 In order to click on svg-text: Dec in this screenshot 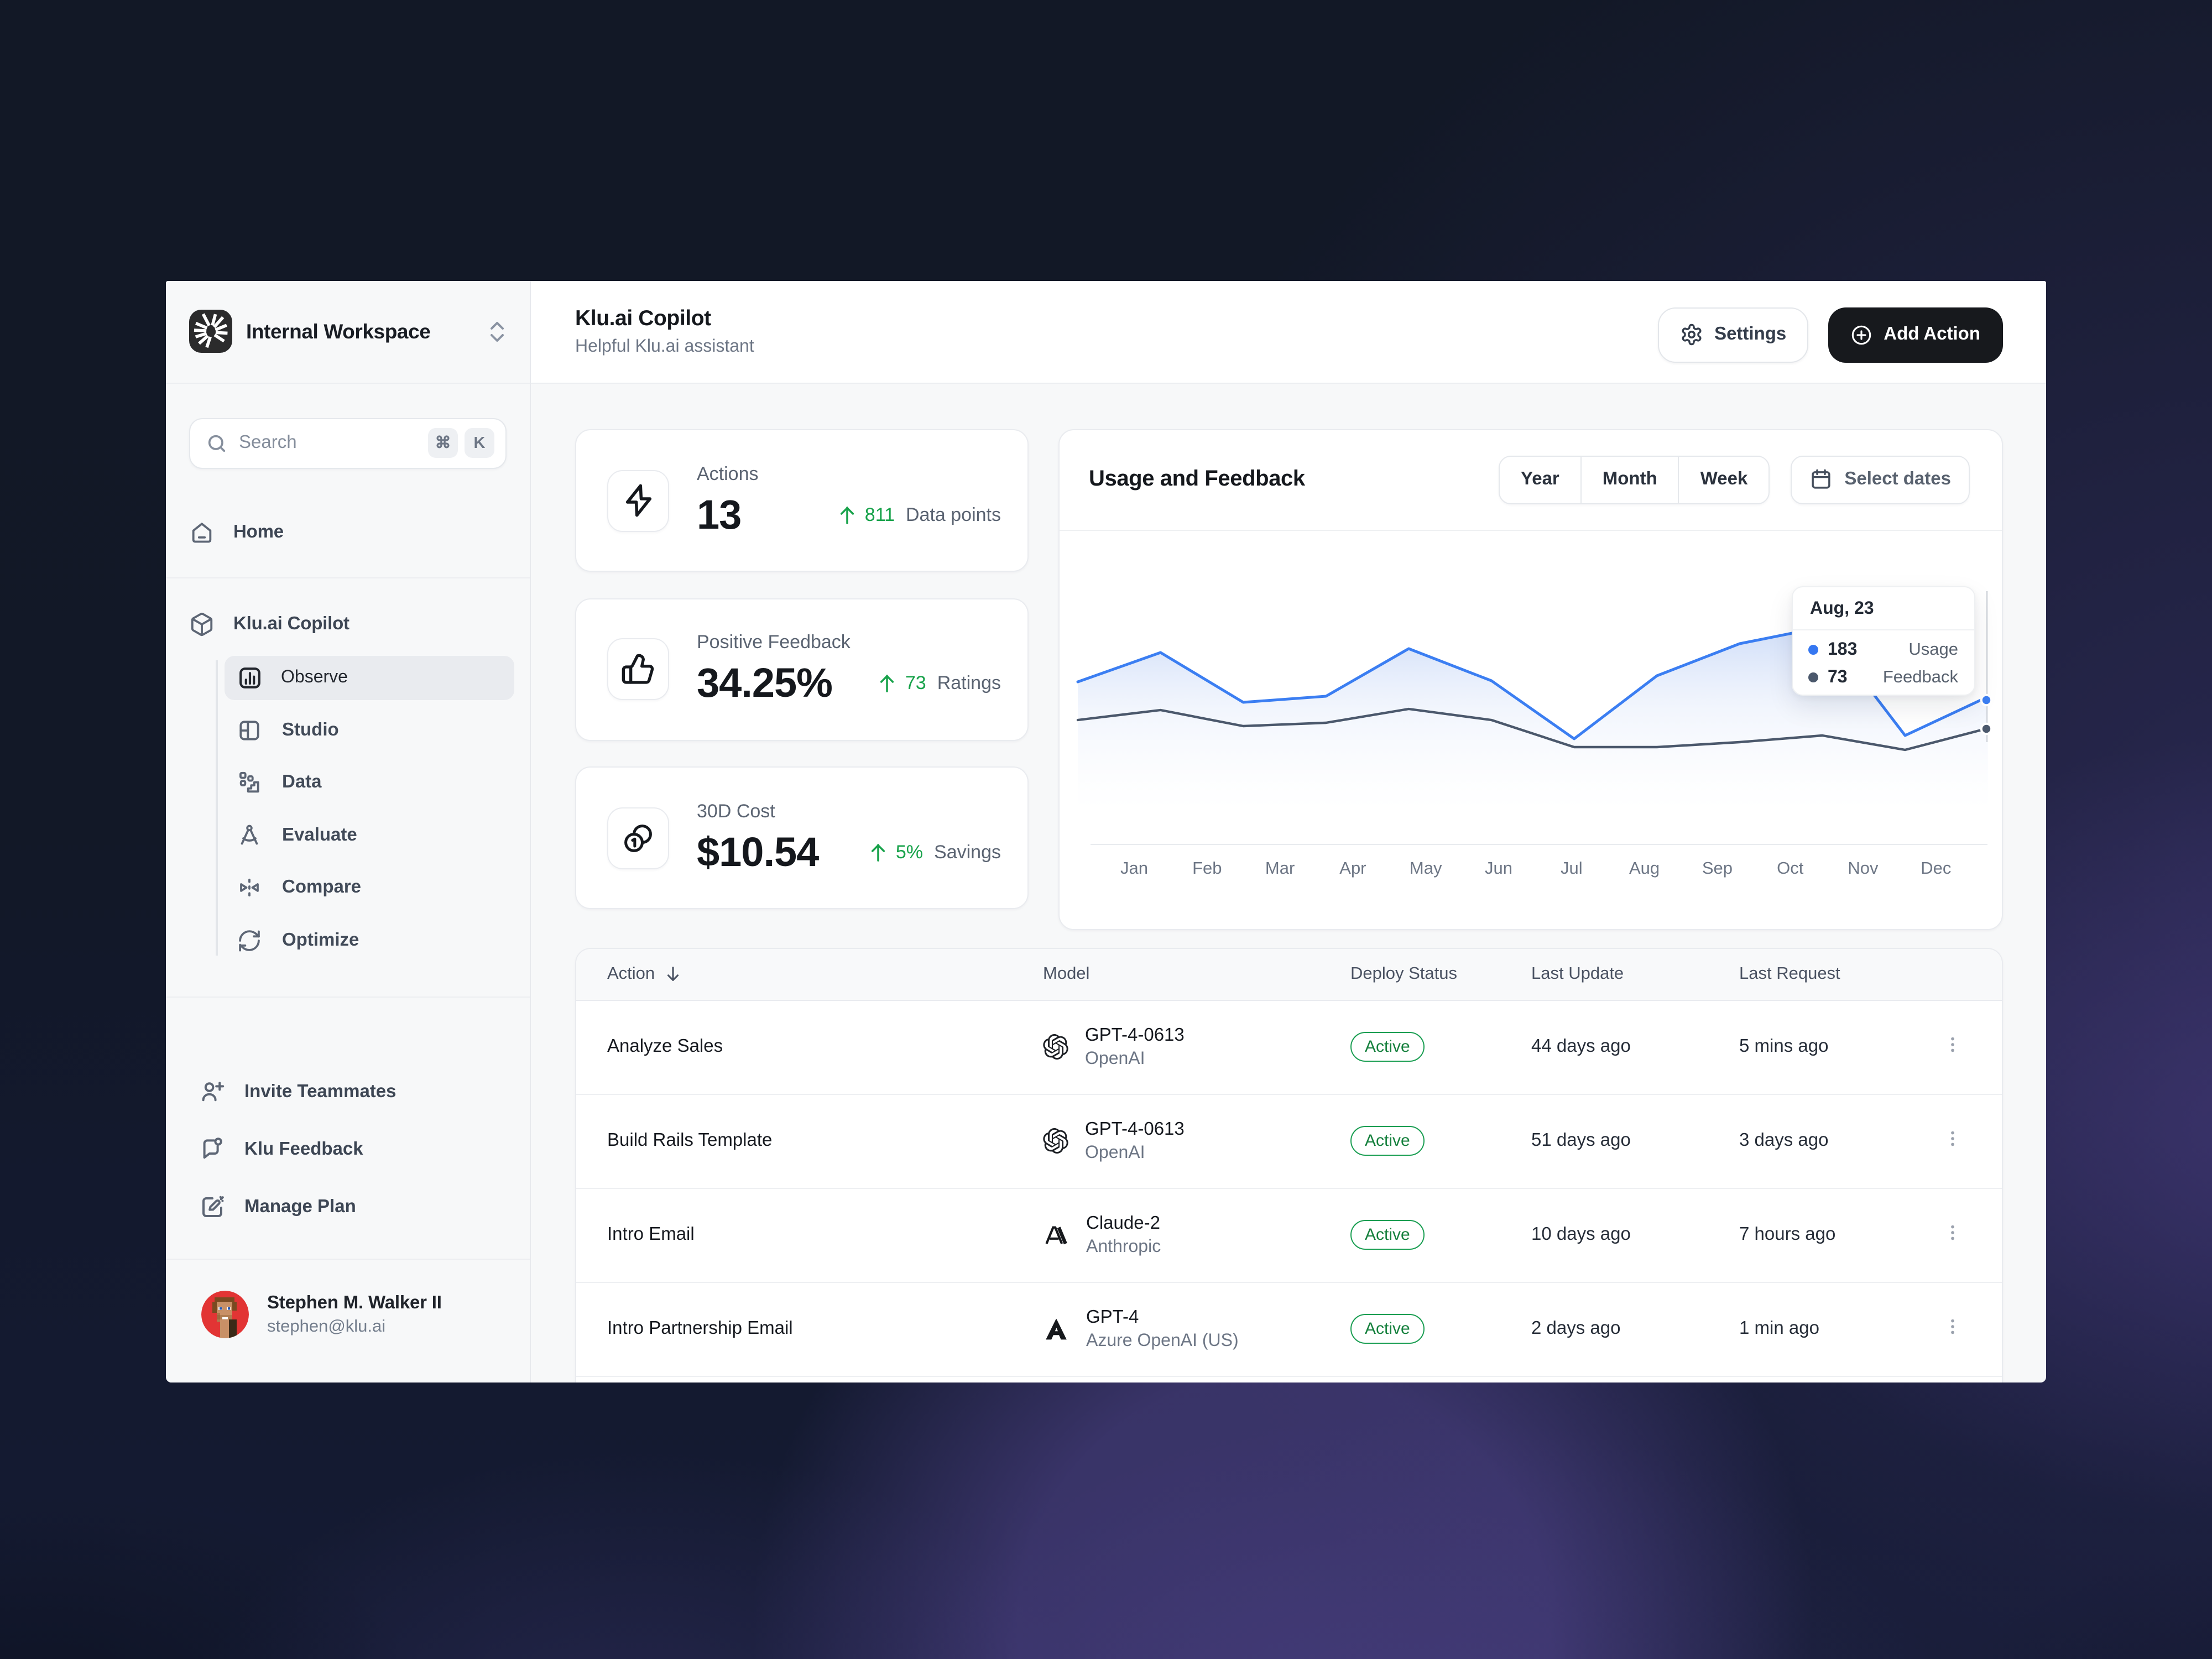, I will do `click(1936, 868)`.